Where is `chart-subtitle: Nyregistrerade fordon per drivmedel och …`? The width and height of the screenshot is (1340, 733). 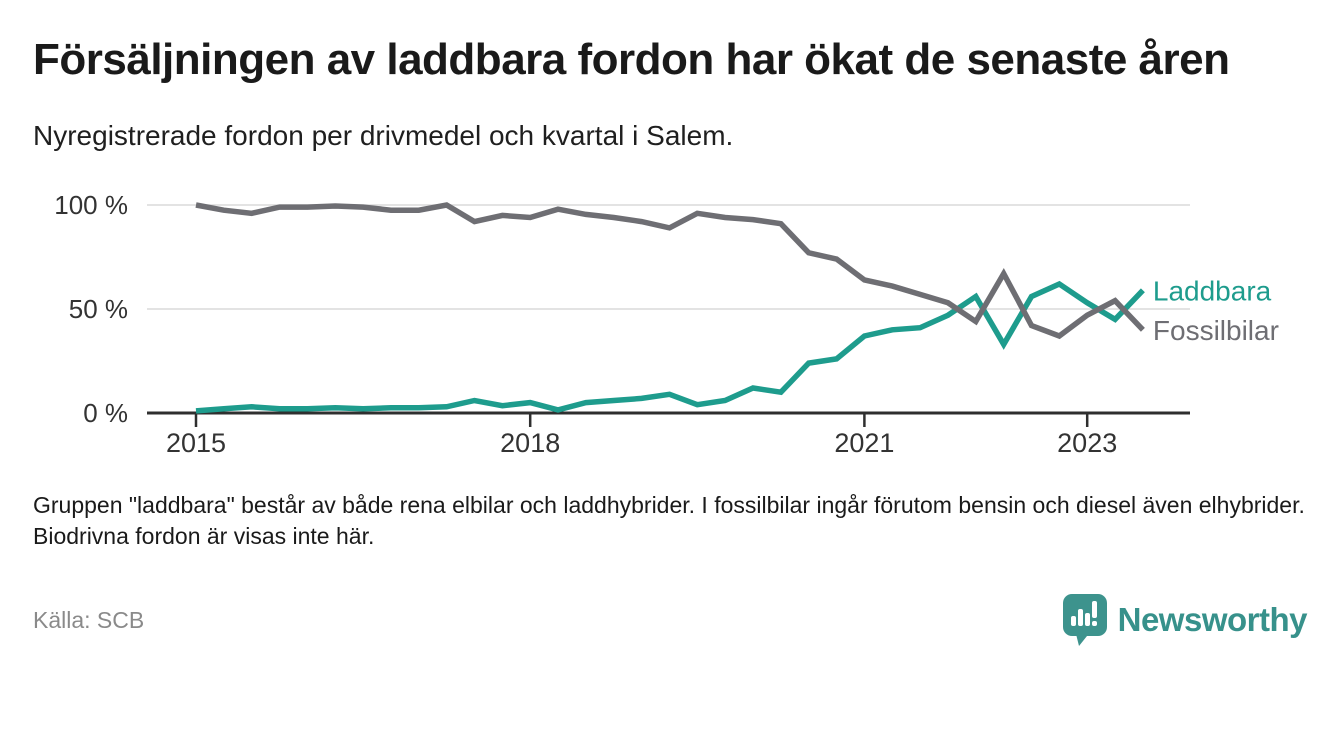
chart-subtitle: Nyregistrerade fordon per drivmedel och … is located at coordinates (383, 135).